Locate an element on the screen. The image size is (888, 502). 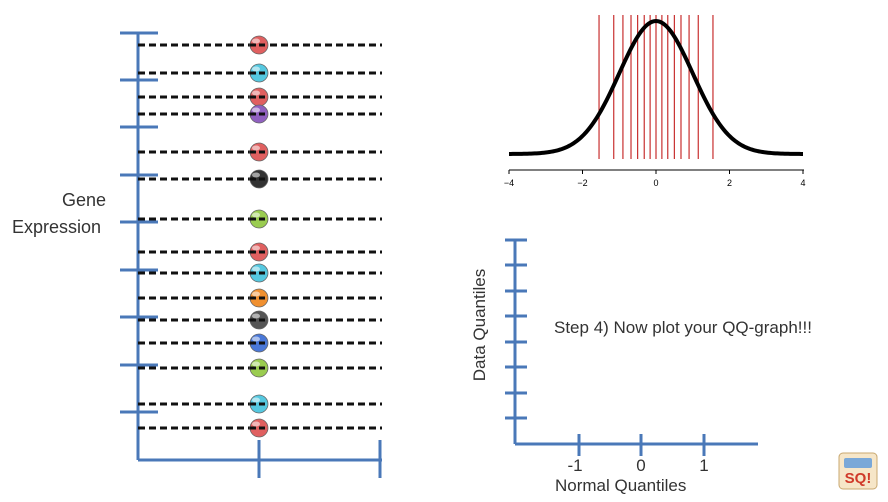
qq-x-tick-label: 0 is located at coordinates (640, 465).